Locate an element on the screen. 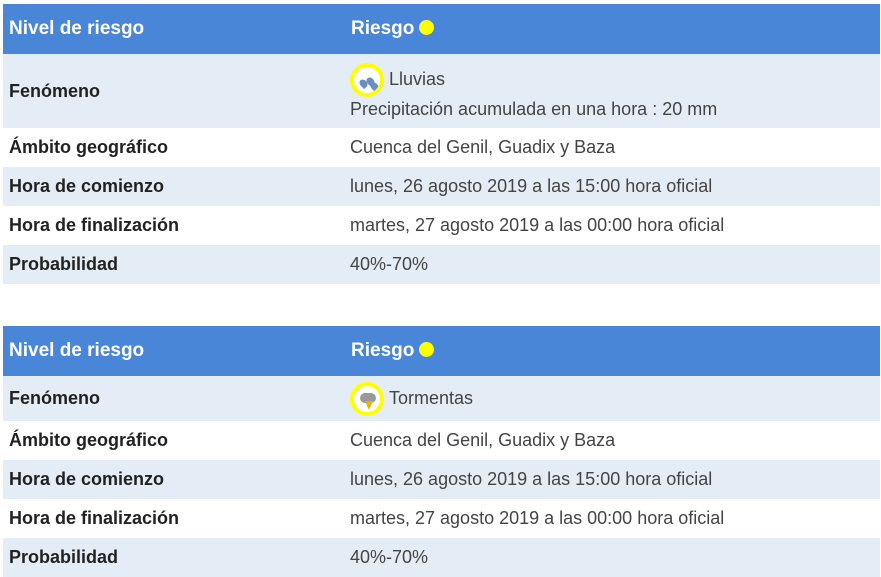 This screenshot has height=577, width=881. phenomenon-row: Fenómeno Tormentas is located at coordinates (441, 398).